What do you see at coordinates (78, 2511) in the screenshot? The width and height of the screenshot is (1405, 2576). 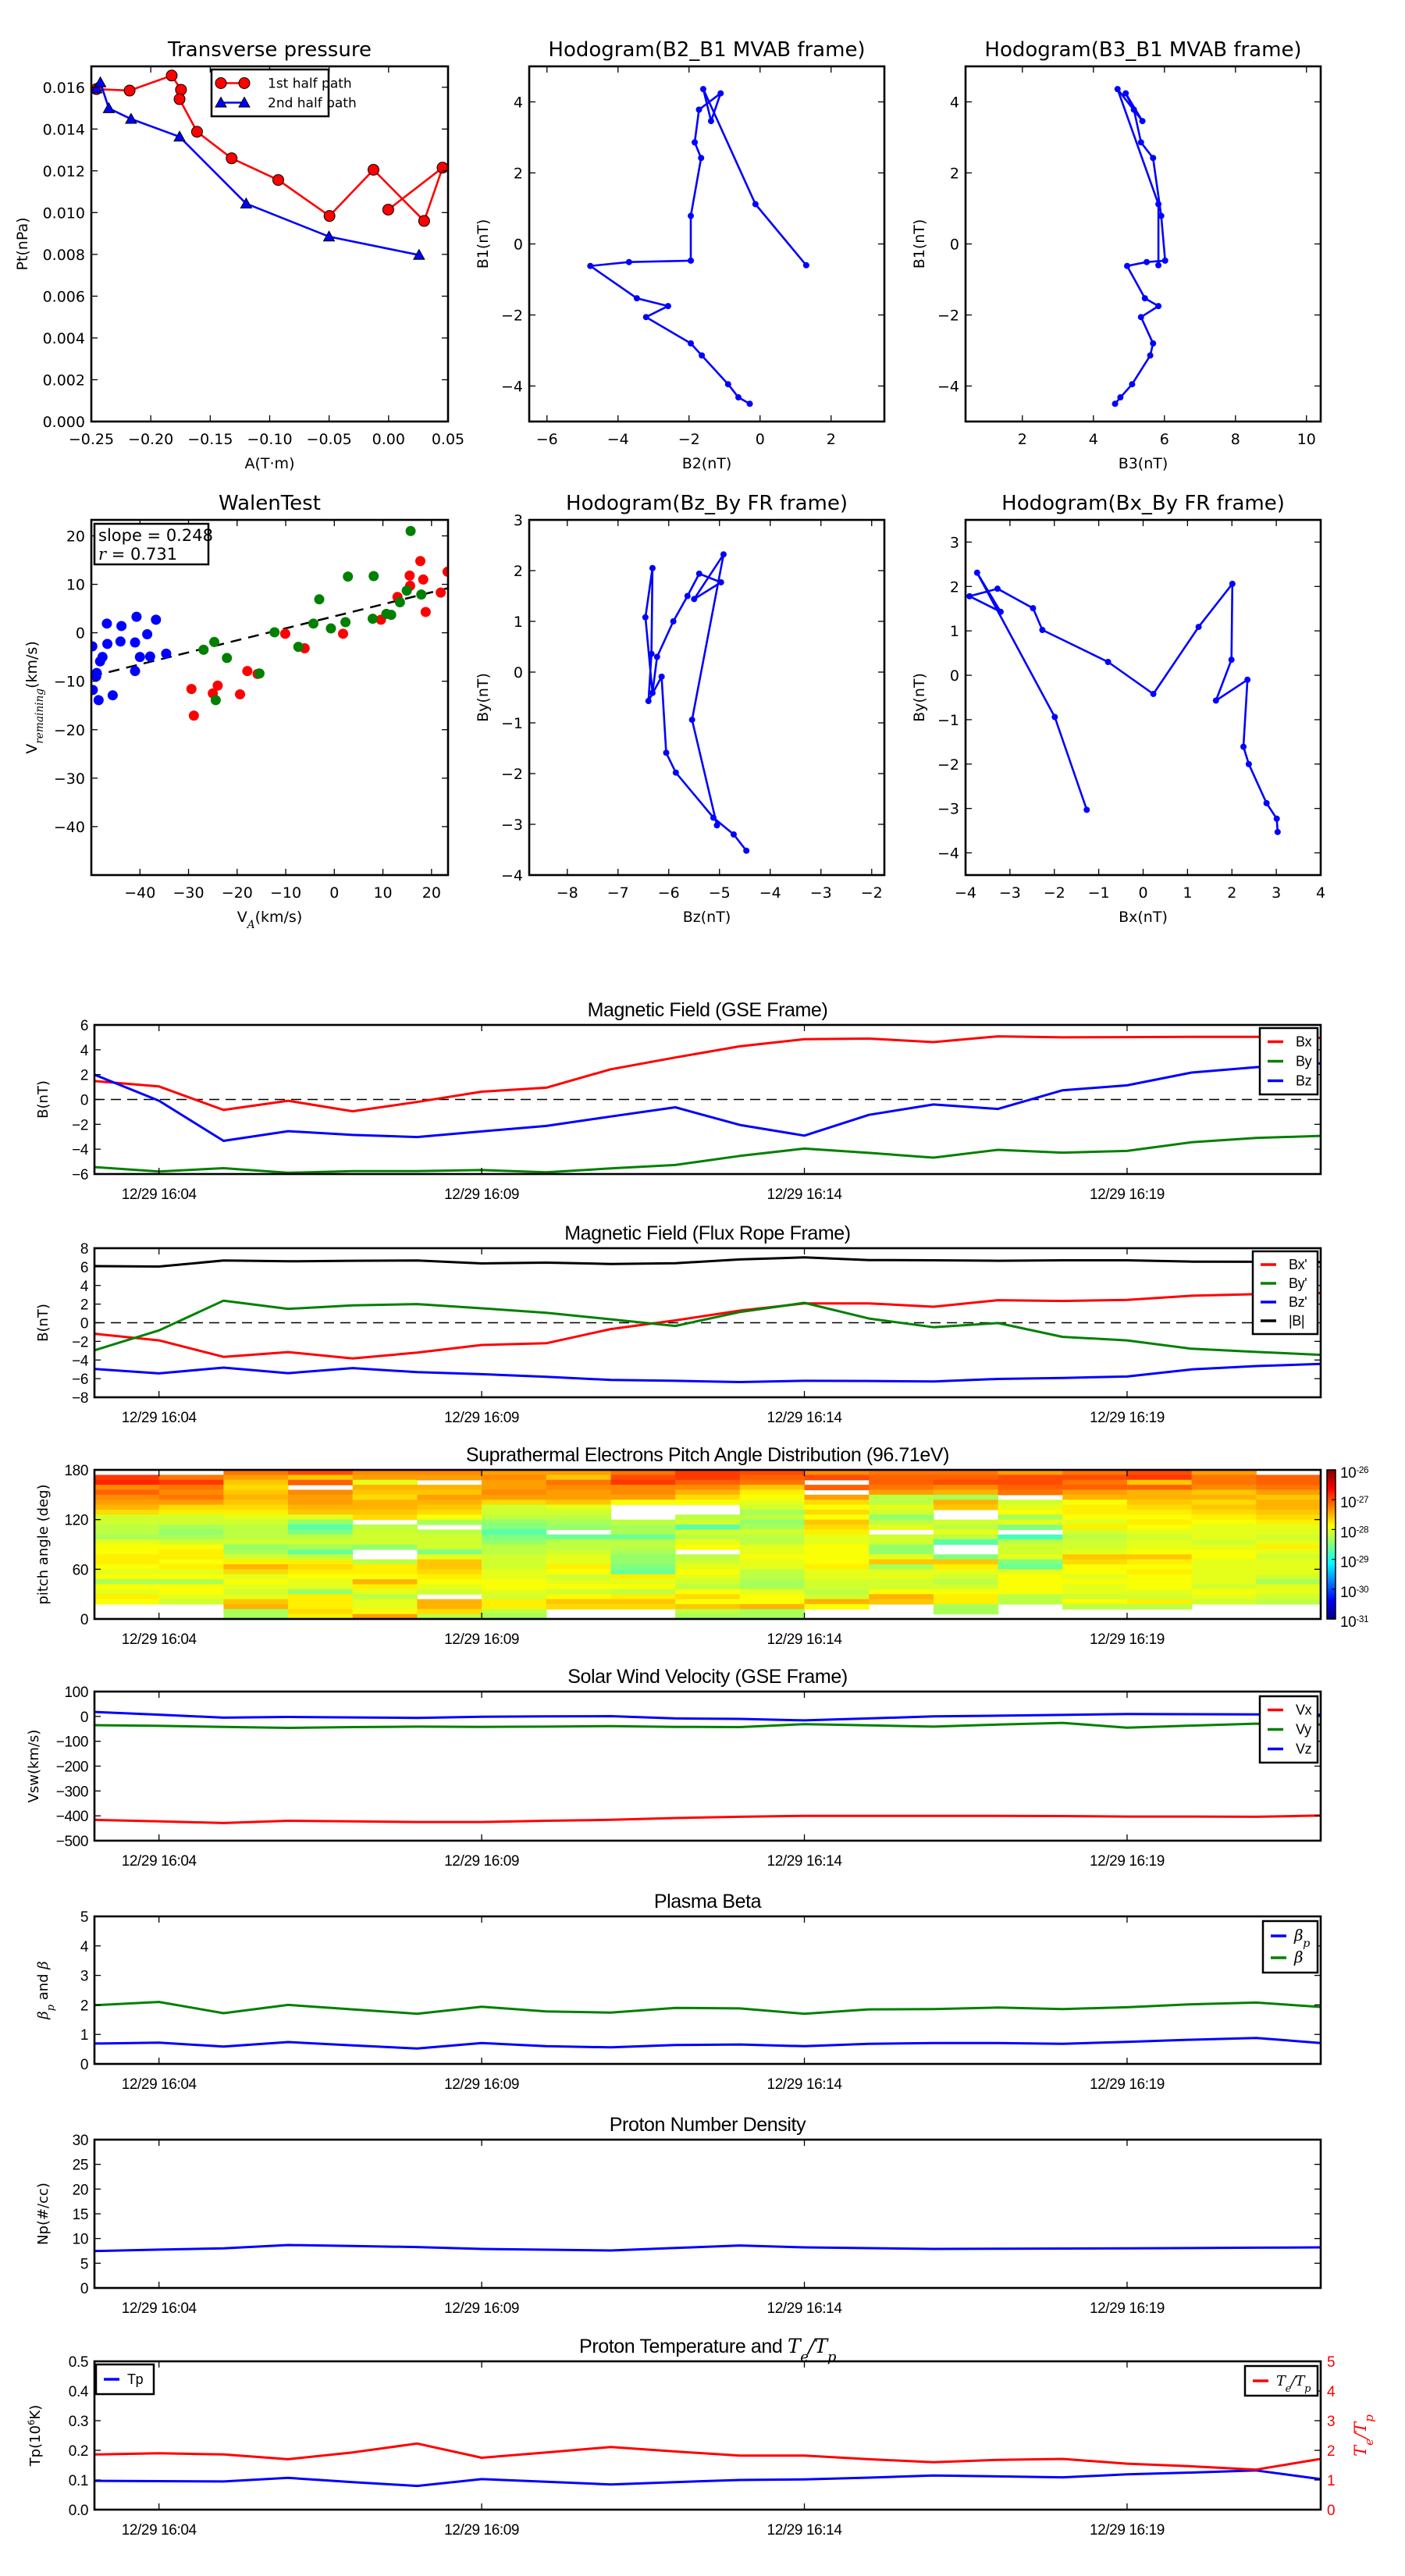 I see `y-tick-label: 0.0` at bounding box center [78, 2511].